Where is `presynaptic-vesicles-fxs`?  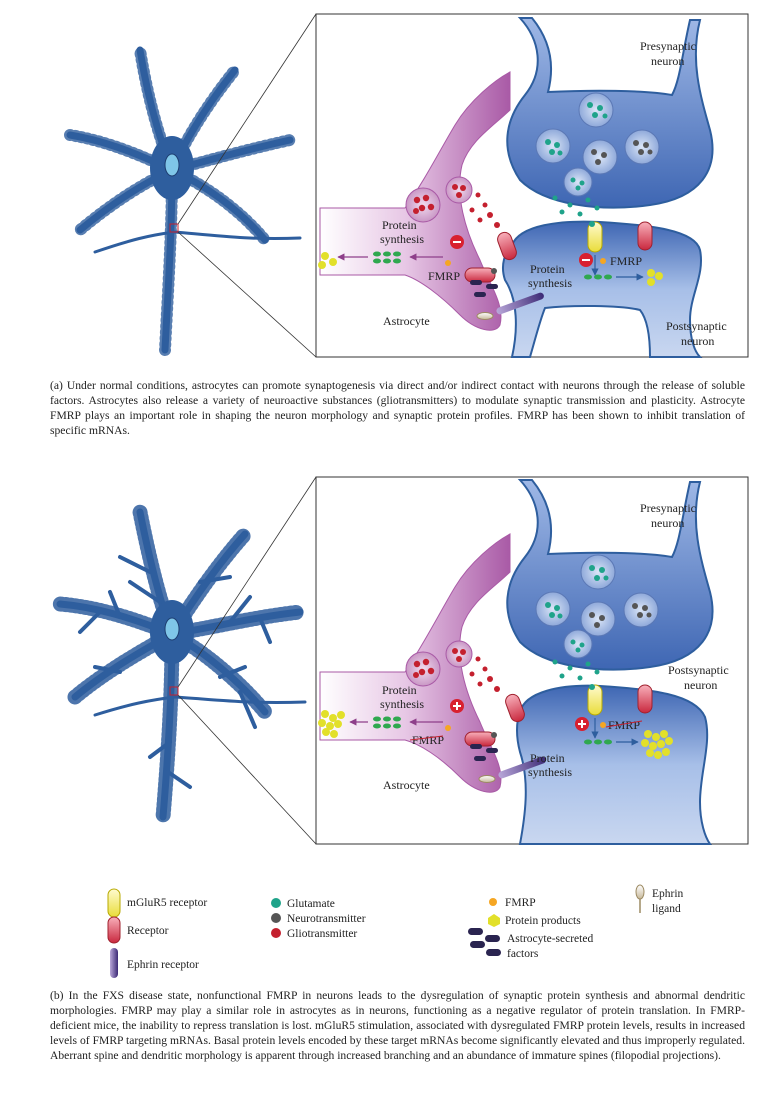 presynaptic-vesicles-fxs is located at coordinates (597, 617).